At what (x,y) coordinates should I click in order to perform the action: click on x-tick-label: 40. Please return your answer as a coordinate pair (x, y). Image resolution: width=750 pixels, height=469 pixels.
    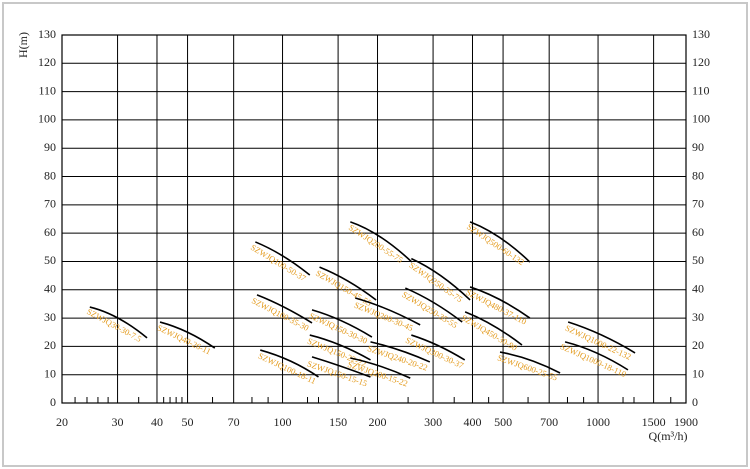
    Looking at the image, I should click on (157, 422).